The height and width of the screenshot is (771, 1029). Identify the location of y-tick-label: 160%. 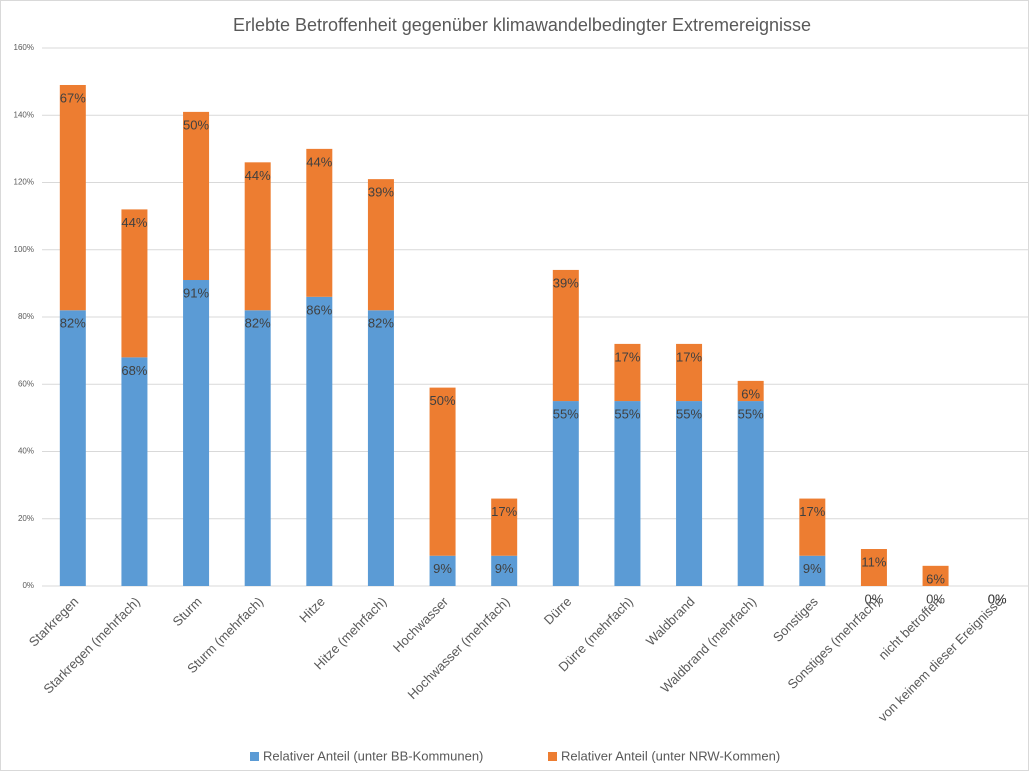
(24, 47).